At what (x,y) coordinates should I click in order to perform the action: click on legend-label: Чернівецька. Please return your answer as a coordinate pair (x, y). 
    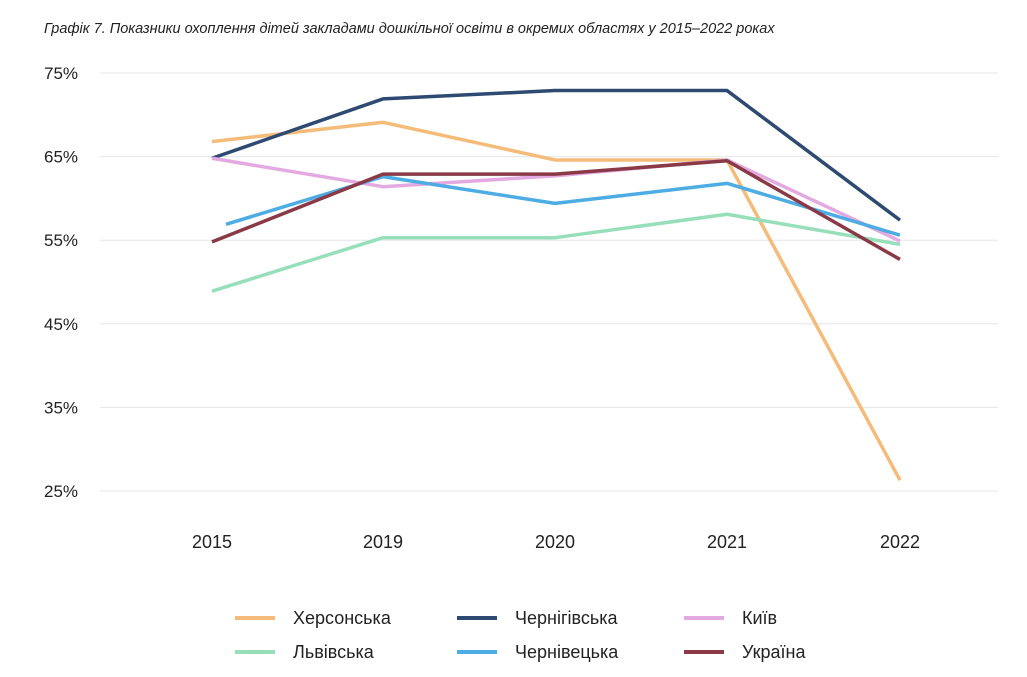
    Looking at the image, I should click on (567, 652).